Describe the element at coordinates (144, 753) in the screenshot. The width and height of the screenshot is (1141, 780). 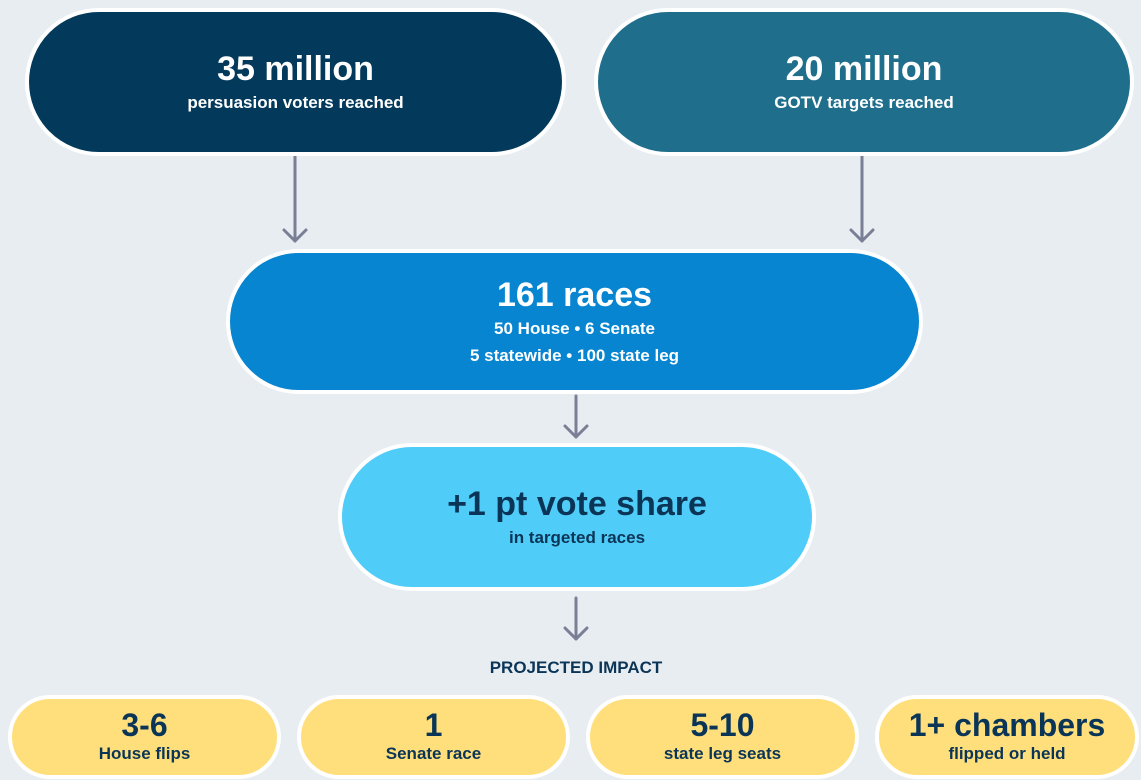
I see `impact-label: House flips` at that location.